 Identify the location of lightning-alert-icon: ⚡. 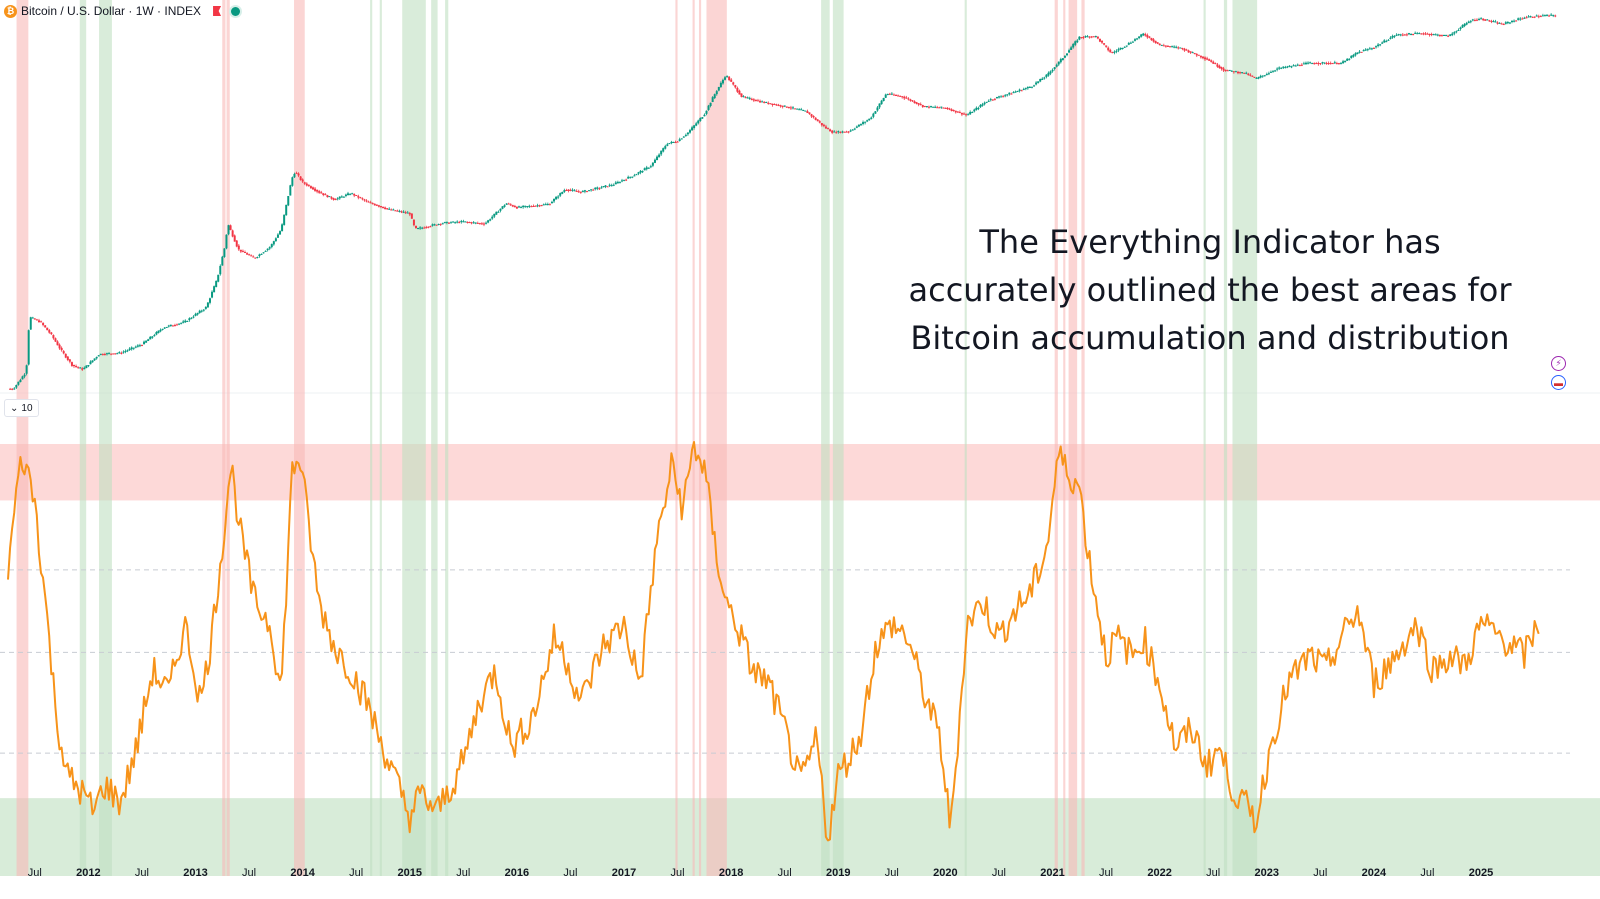
(1558, 363).